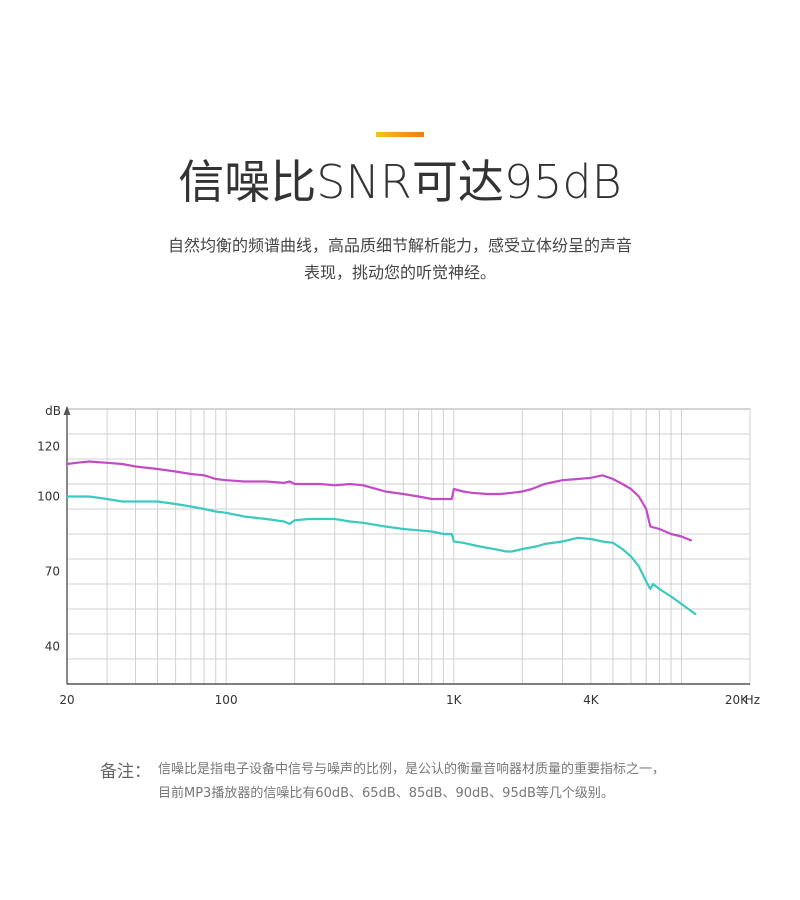 The width and height of the screenshot is (800, 900). Describe the element at coordinates (48, 447) in the screenshot. I see `y-tick-label: 120` at that location.